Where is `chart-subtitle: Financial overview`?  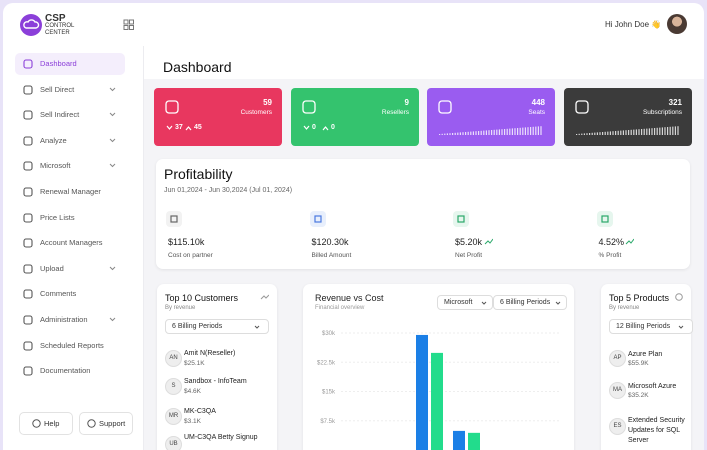
chart-subtitle: Financial overview is located at coordinates (340, 308).